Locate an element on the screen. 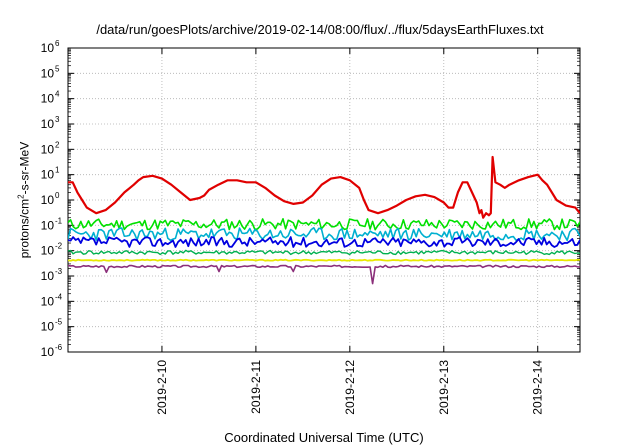  y-tick-exponent: -5 is located at coordinates (59, 322).